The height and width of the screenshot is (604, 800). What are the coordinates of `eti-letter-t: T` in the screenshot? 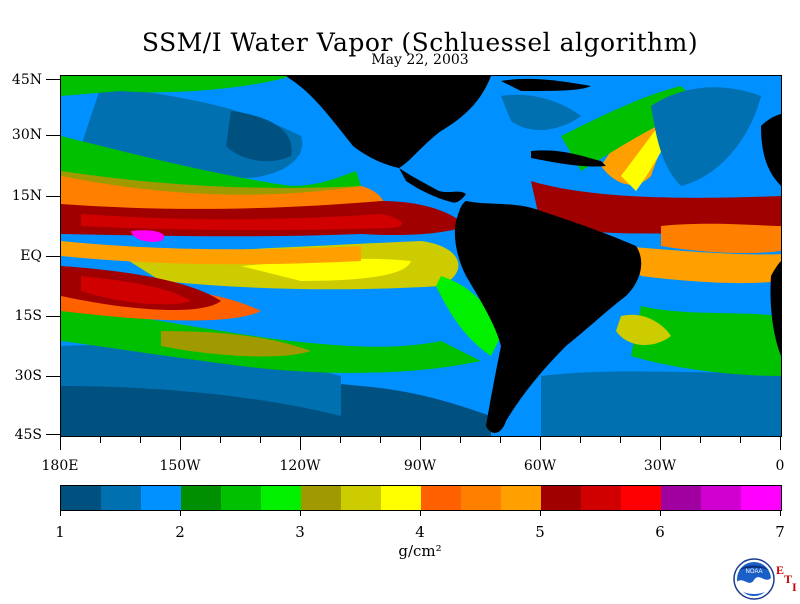 It's located at (788, 579).